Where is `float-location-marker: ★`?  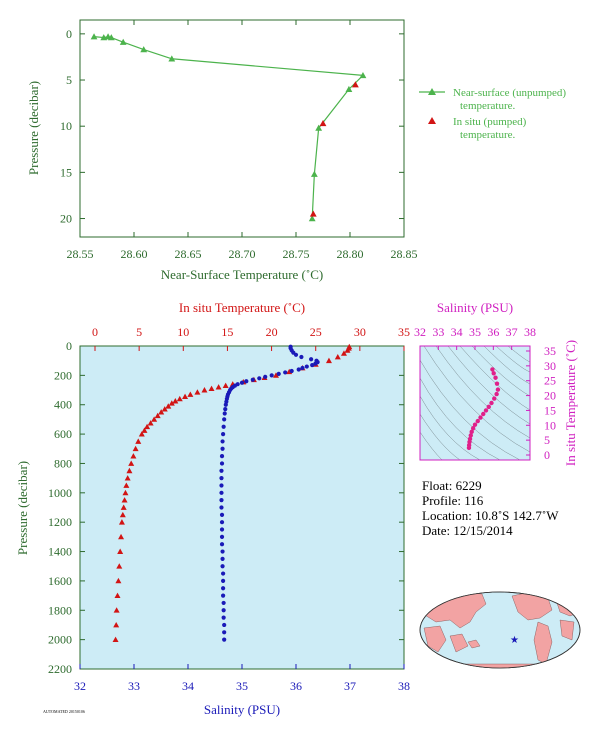
float-location-marker: ★ is located at coordinates (514, 640).